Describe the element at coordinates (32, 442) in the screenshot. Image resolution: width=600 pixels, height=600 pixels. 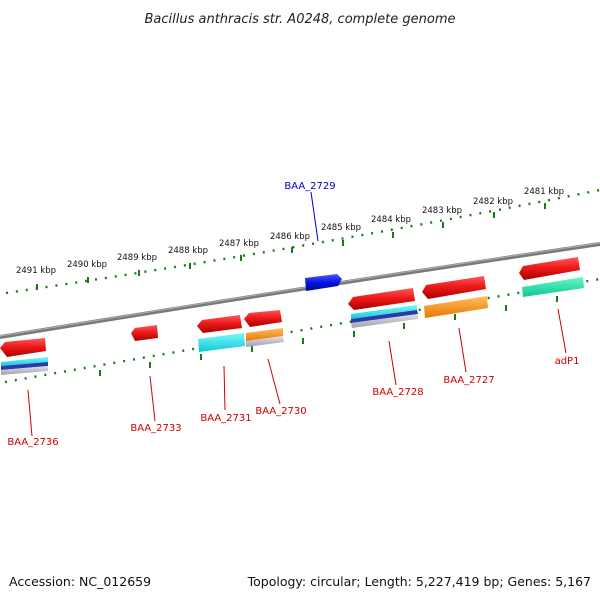
I see `gene-label-baa-2736: BAA_2736` at that location.